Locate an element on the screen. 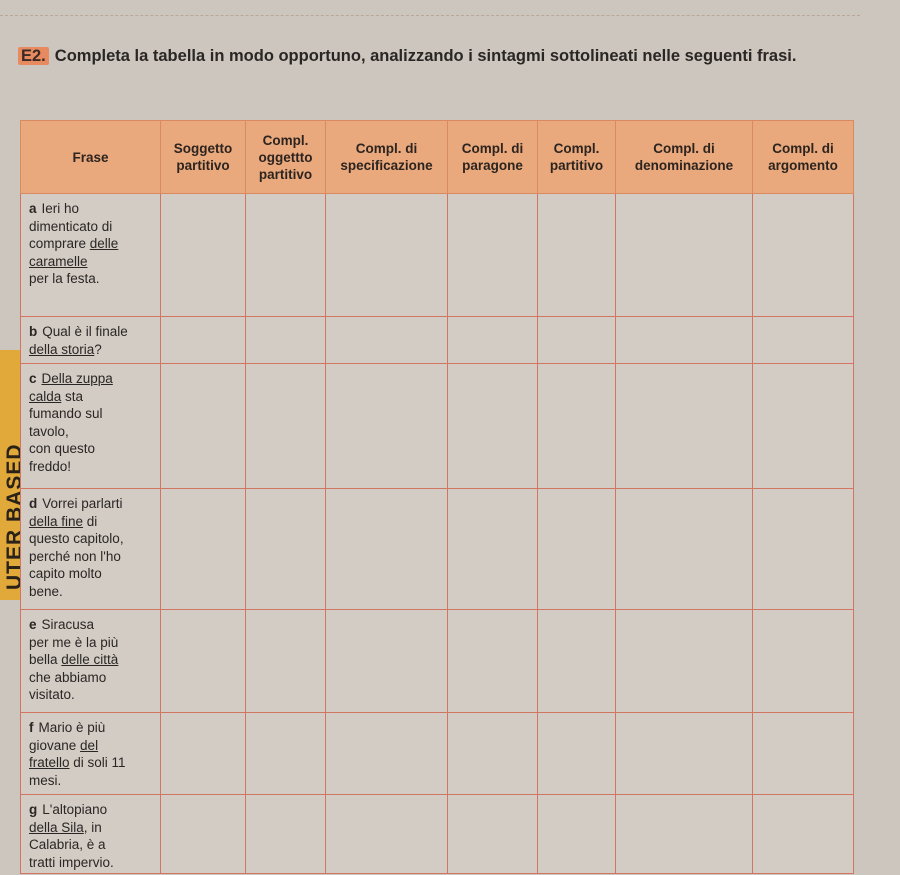 The image size is (900, 875). sentence-text: per me è la più is located at coordinates (74, 642).